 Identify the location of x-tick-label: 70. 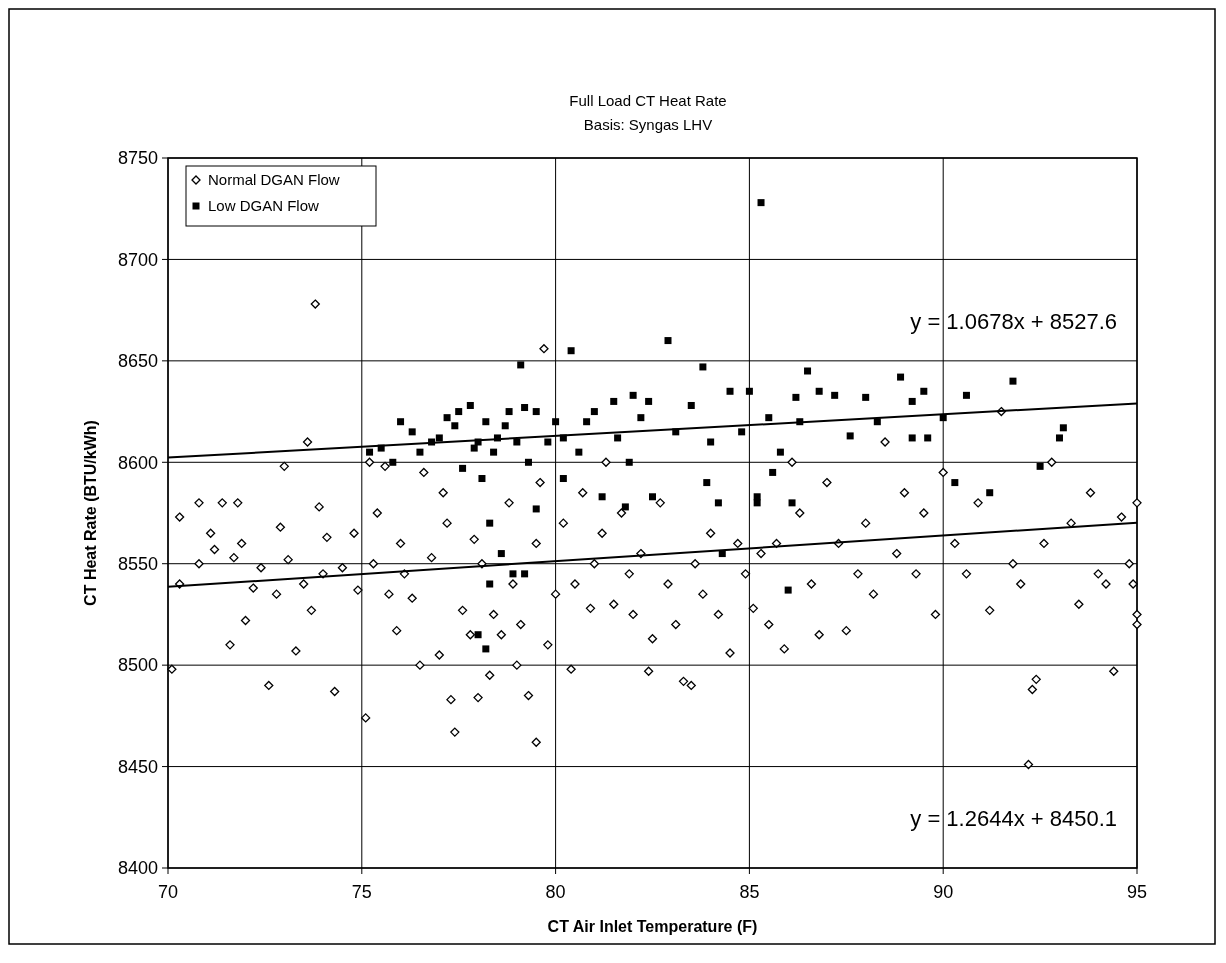
(168, 892).